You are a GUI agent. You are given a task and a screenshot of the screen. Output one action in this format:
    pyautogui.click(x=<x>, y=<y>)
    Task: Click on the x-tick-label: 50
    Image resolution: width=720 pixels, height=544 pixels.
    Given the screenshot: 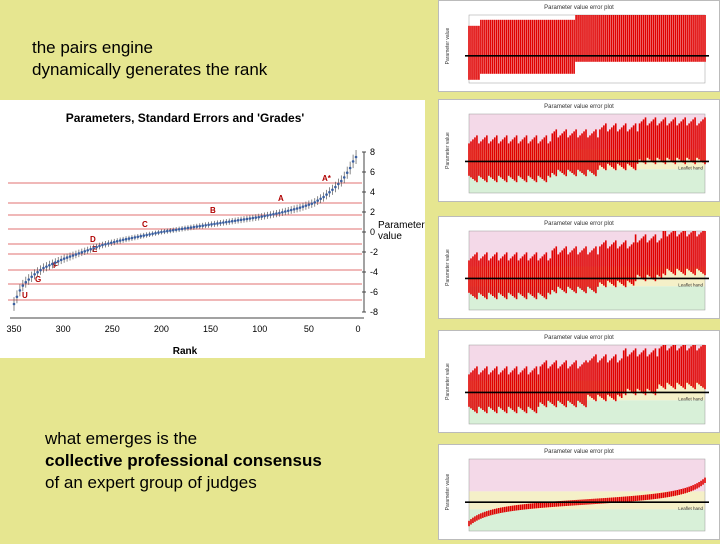 What is the action you would take?
    pyautogui.click(x=309, y=329)
    